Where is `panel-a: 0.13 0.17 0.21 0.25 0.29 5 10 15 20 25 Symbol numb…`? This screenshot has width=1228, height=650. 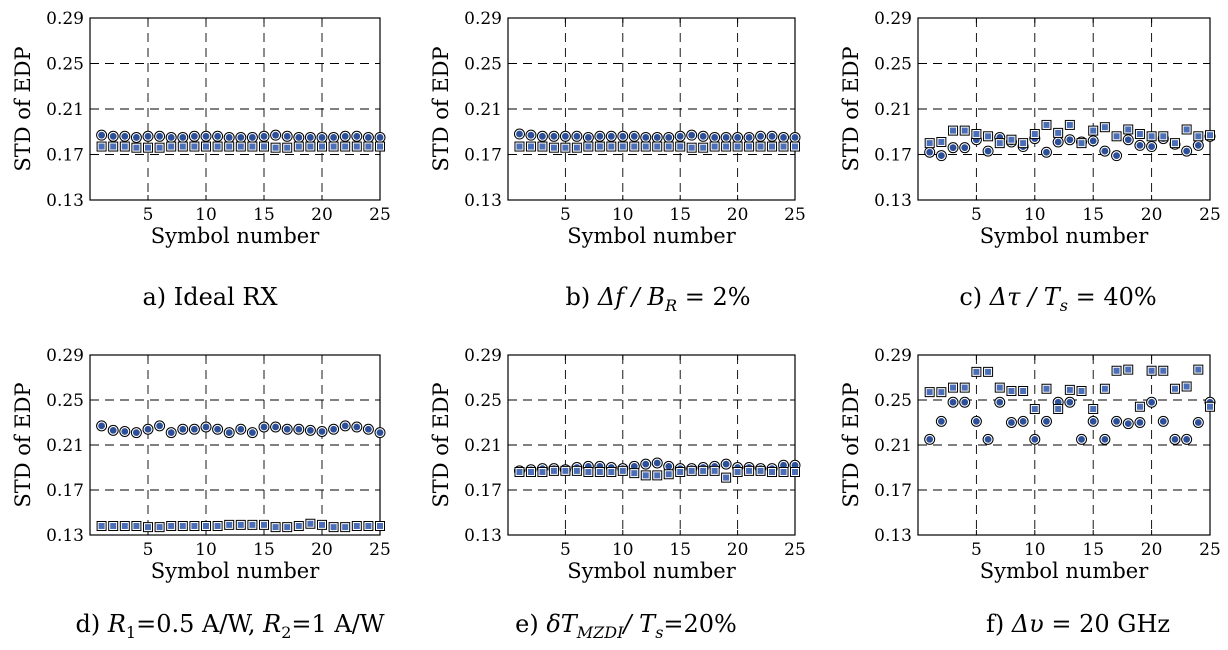
panel-a: 0.13 0.17 0.21 0.25 0.29 5 10 15 20 25 Symbol numb… is located at coordinates (201, 160).